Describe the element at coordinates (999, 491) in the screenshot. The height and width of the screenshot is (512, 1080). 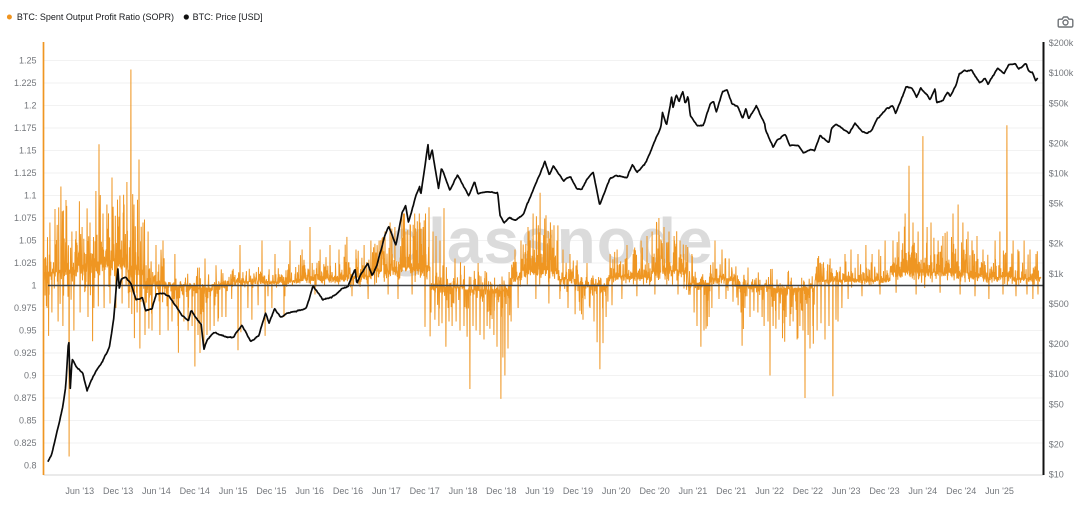
I see `svg-text: Jun '25` at that location.